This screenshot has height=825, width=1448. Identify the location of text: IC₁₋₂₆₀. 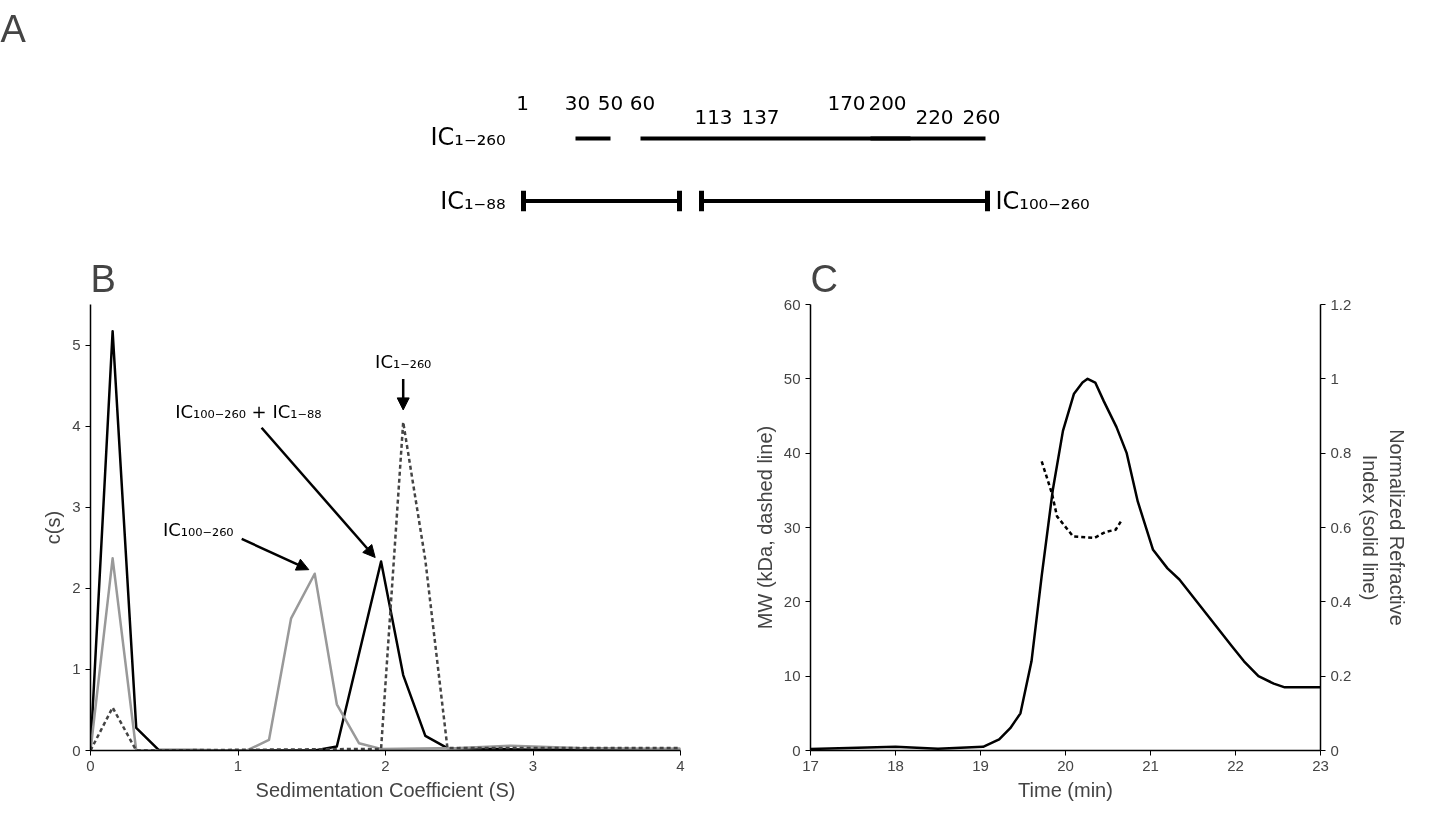
(468, 136).